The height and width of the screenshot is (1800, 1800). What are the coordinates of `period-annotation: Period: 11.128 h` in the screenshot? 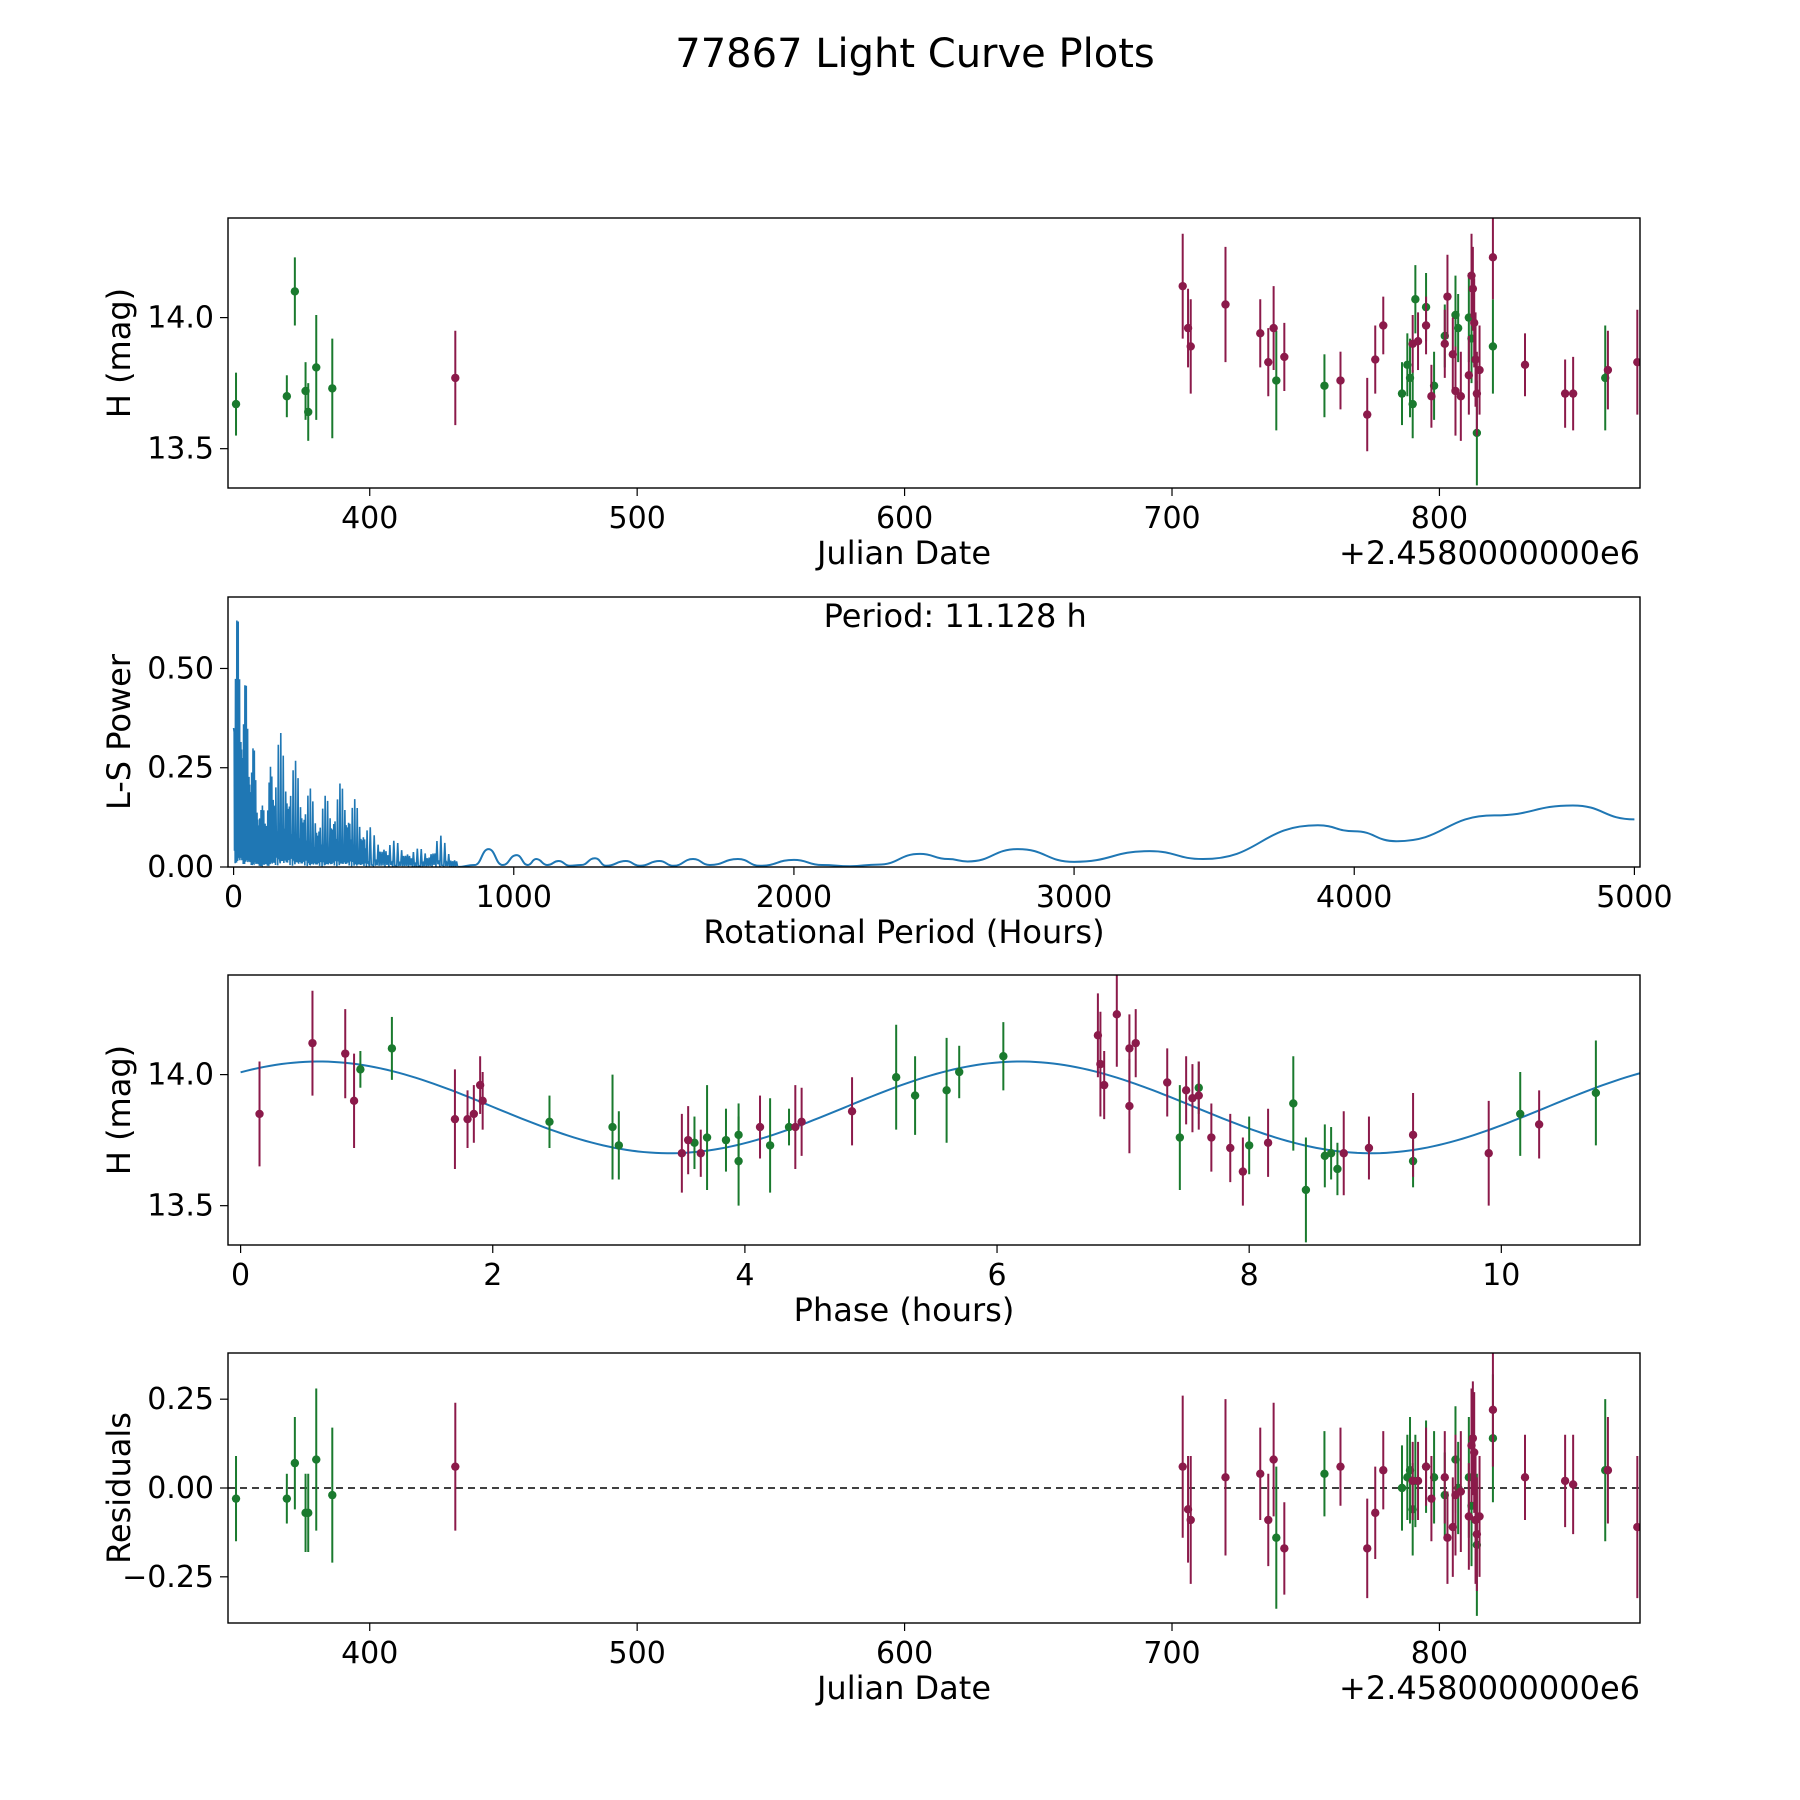 It's located at (955, 616).